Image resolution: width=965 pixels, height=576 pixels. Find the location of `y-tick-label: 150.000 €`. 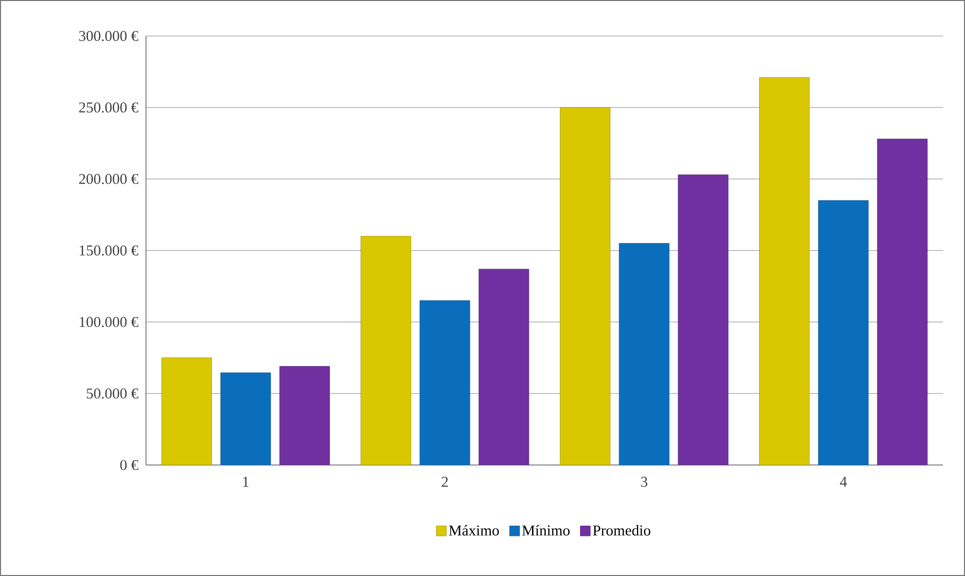

y-tick-label: 150.000 € is located at coordinates (109, 250).